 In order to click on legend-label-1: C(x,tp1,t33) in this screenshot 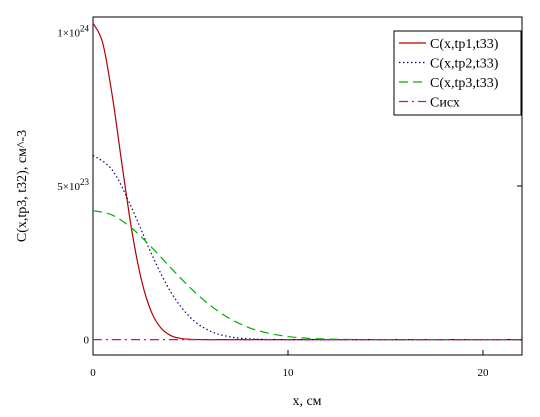, I will do `click(464, 44)`.